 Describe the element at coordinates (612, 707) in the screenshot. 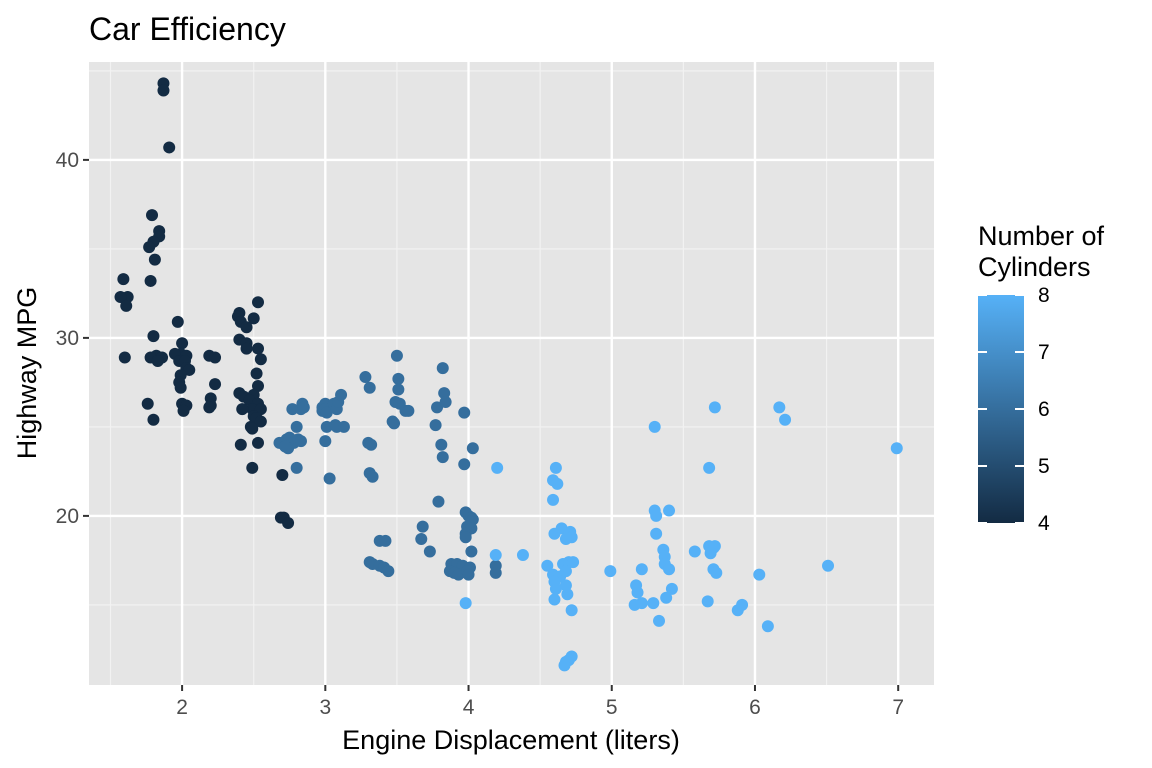

I see `x-tick-label: 5` at that location.